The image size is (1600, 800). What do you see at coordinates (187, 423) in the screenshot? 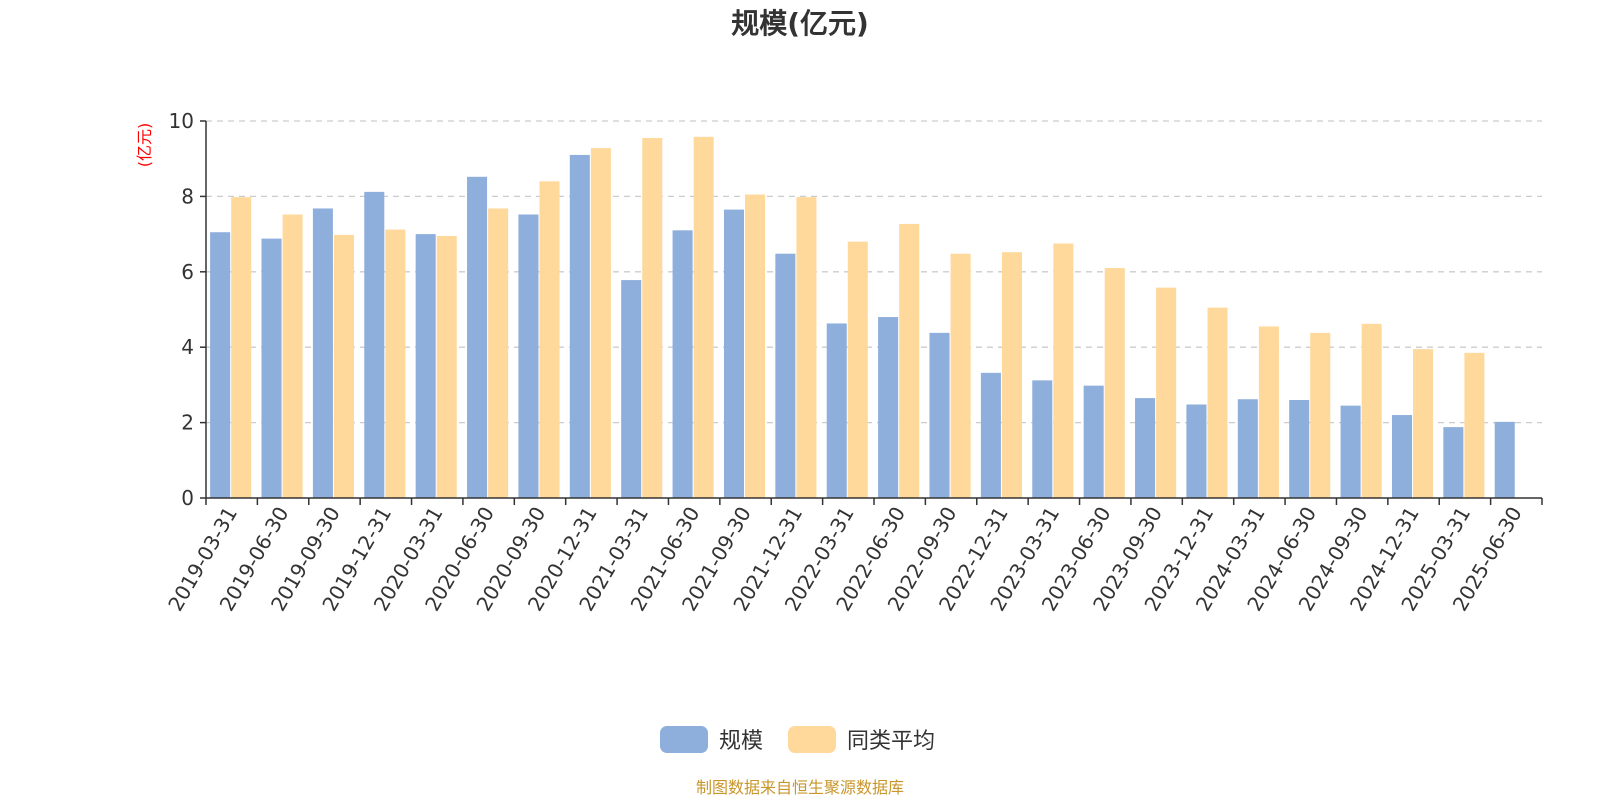
I see `y-tick-label: 2` at bounding box center [187, 423].